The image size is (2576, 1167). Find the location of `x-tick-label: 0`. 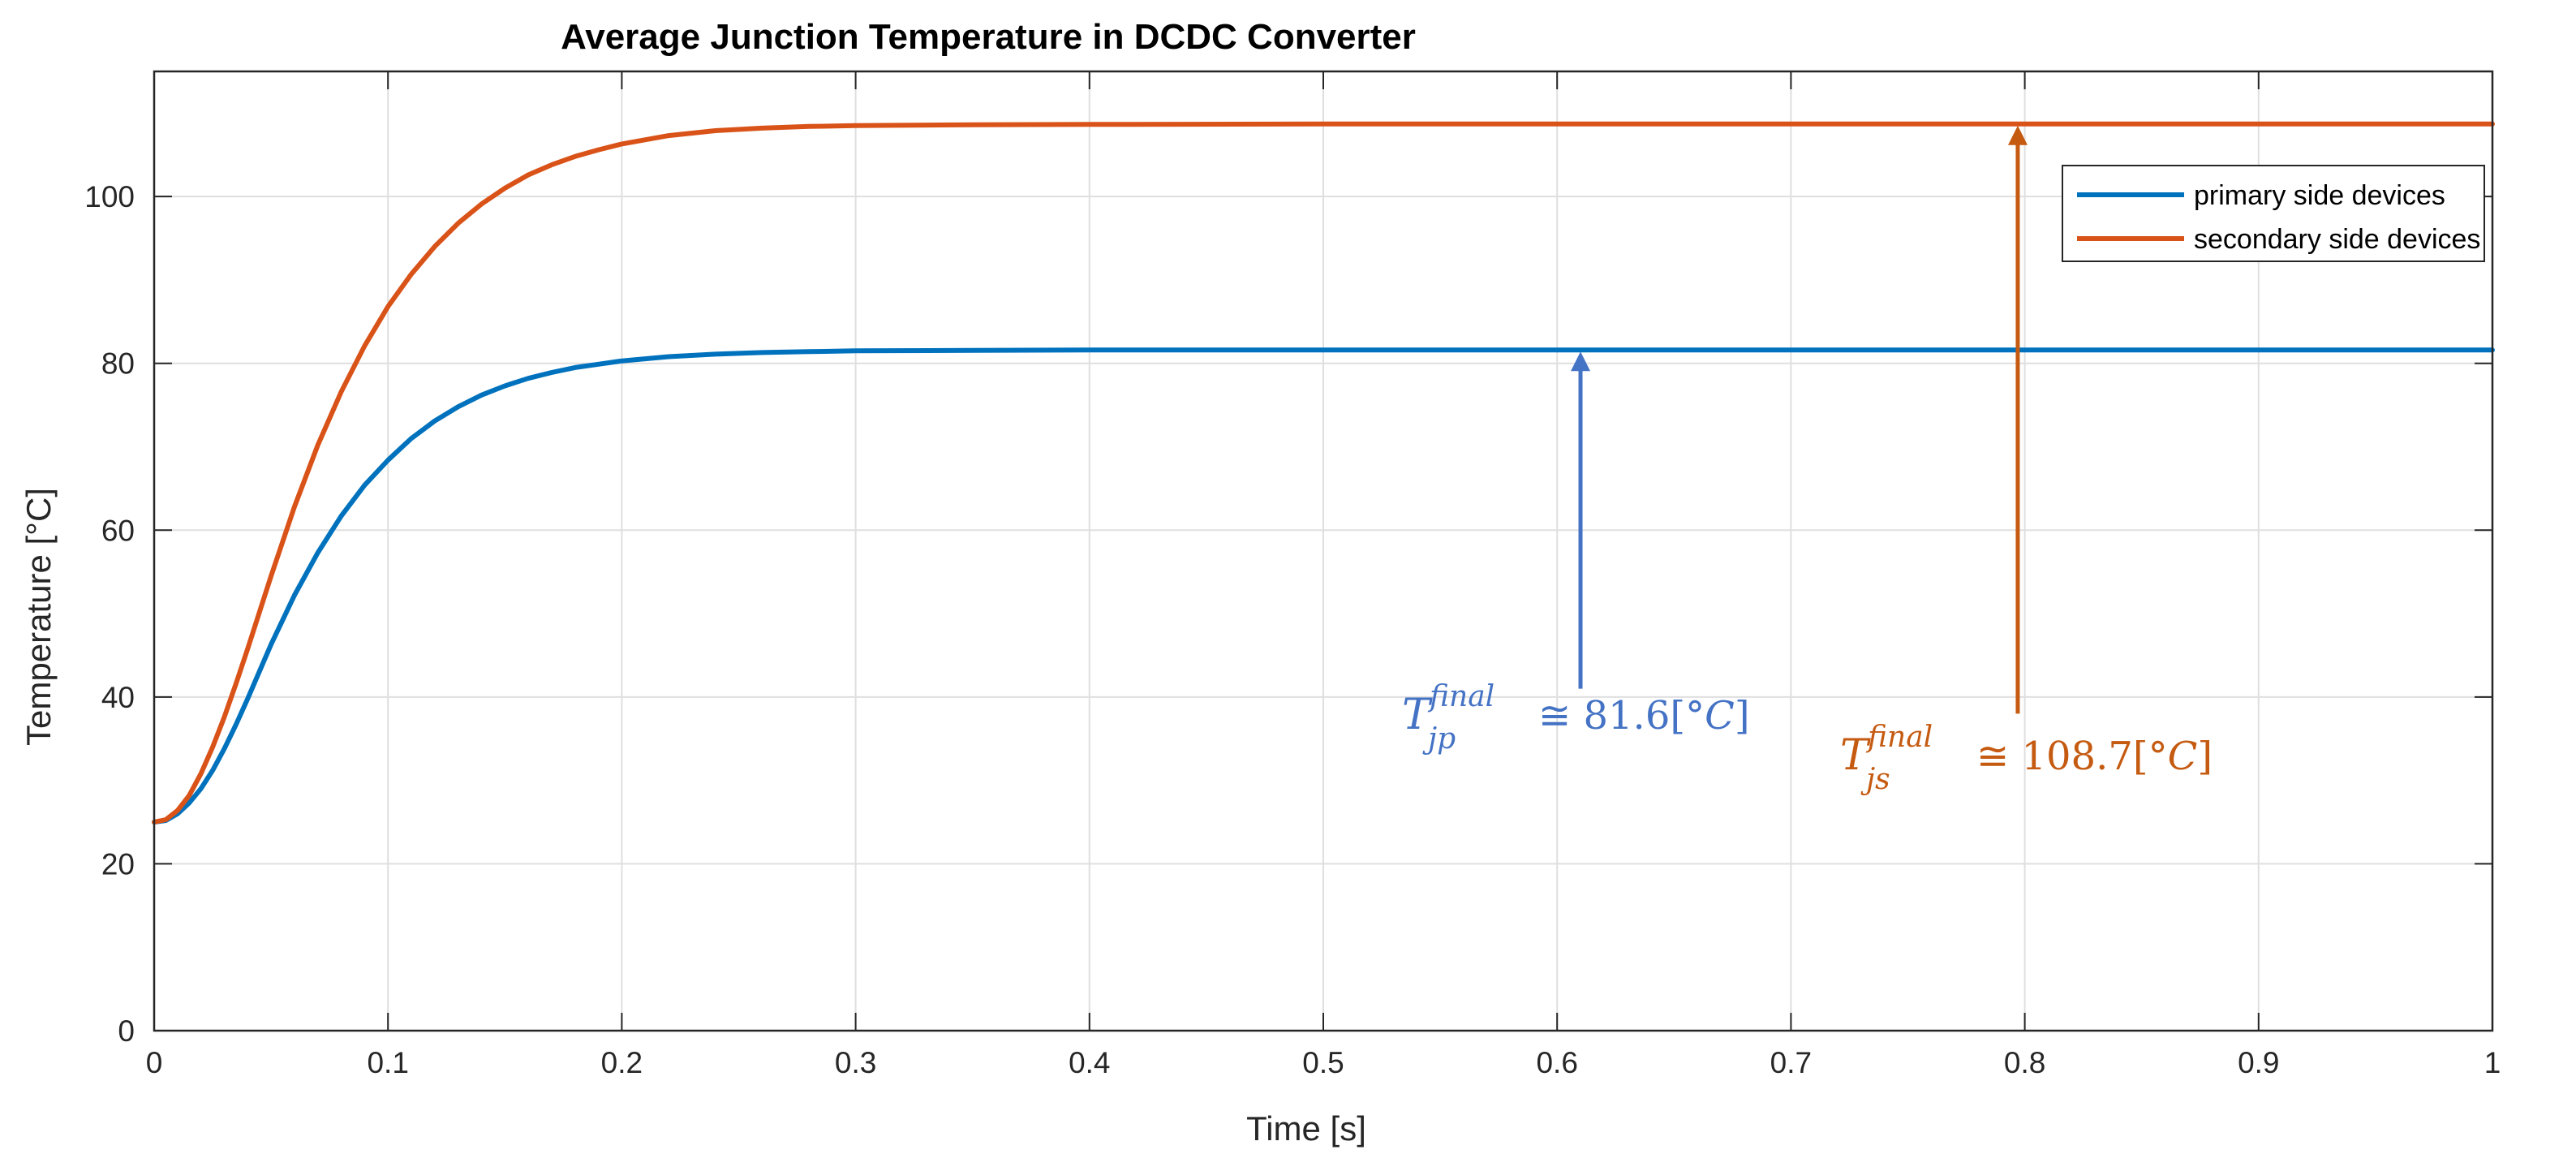

x-tick-label: 0 is located at coordinates (154, 1062).